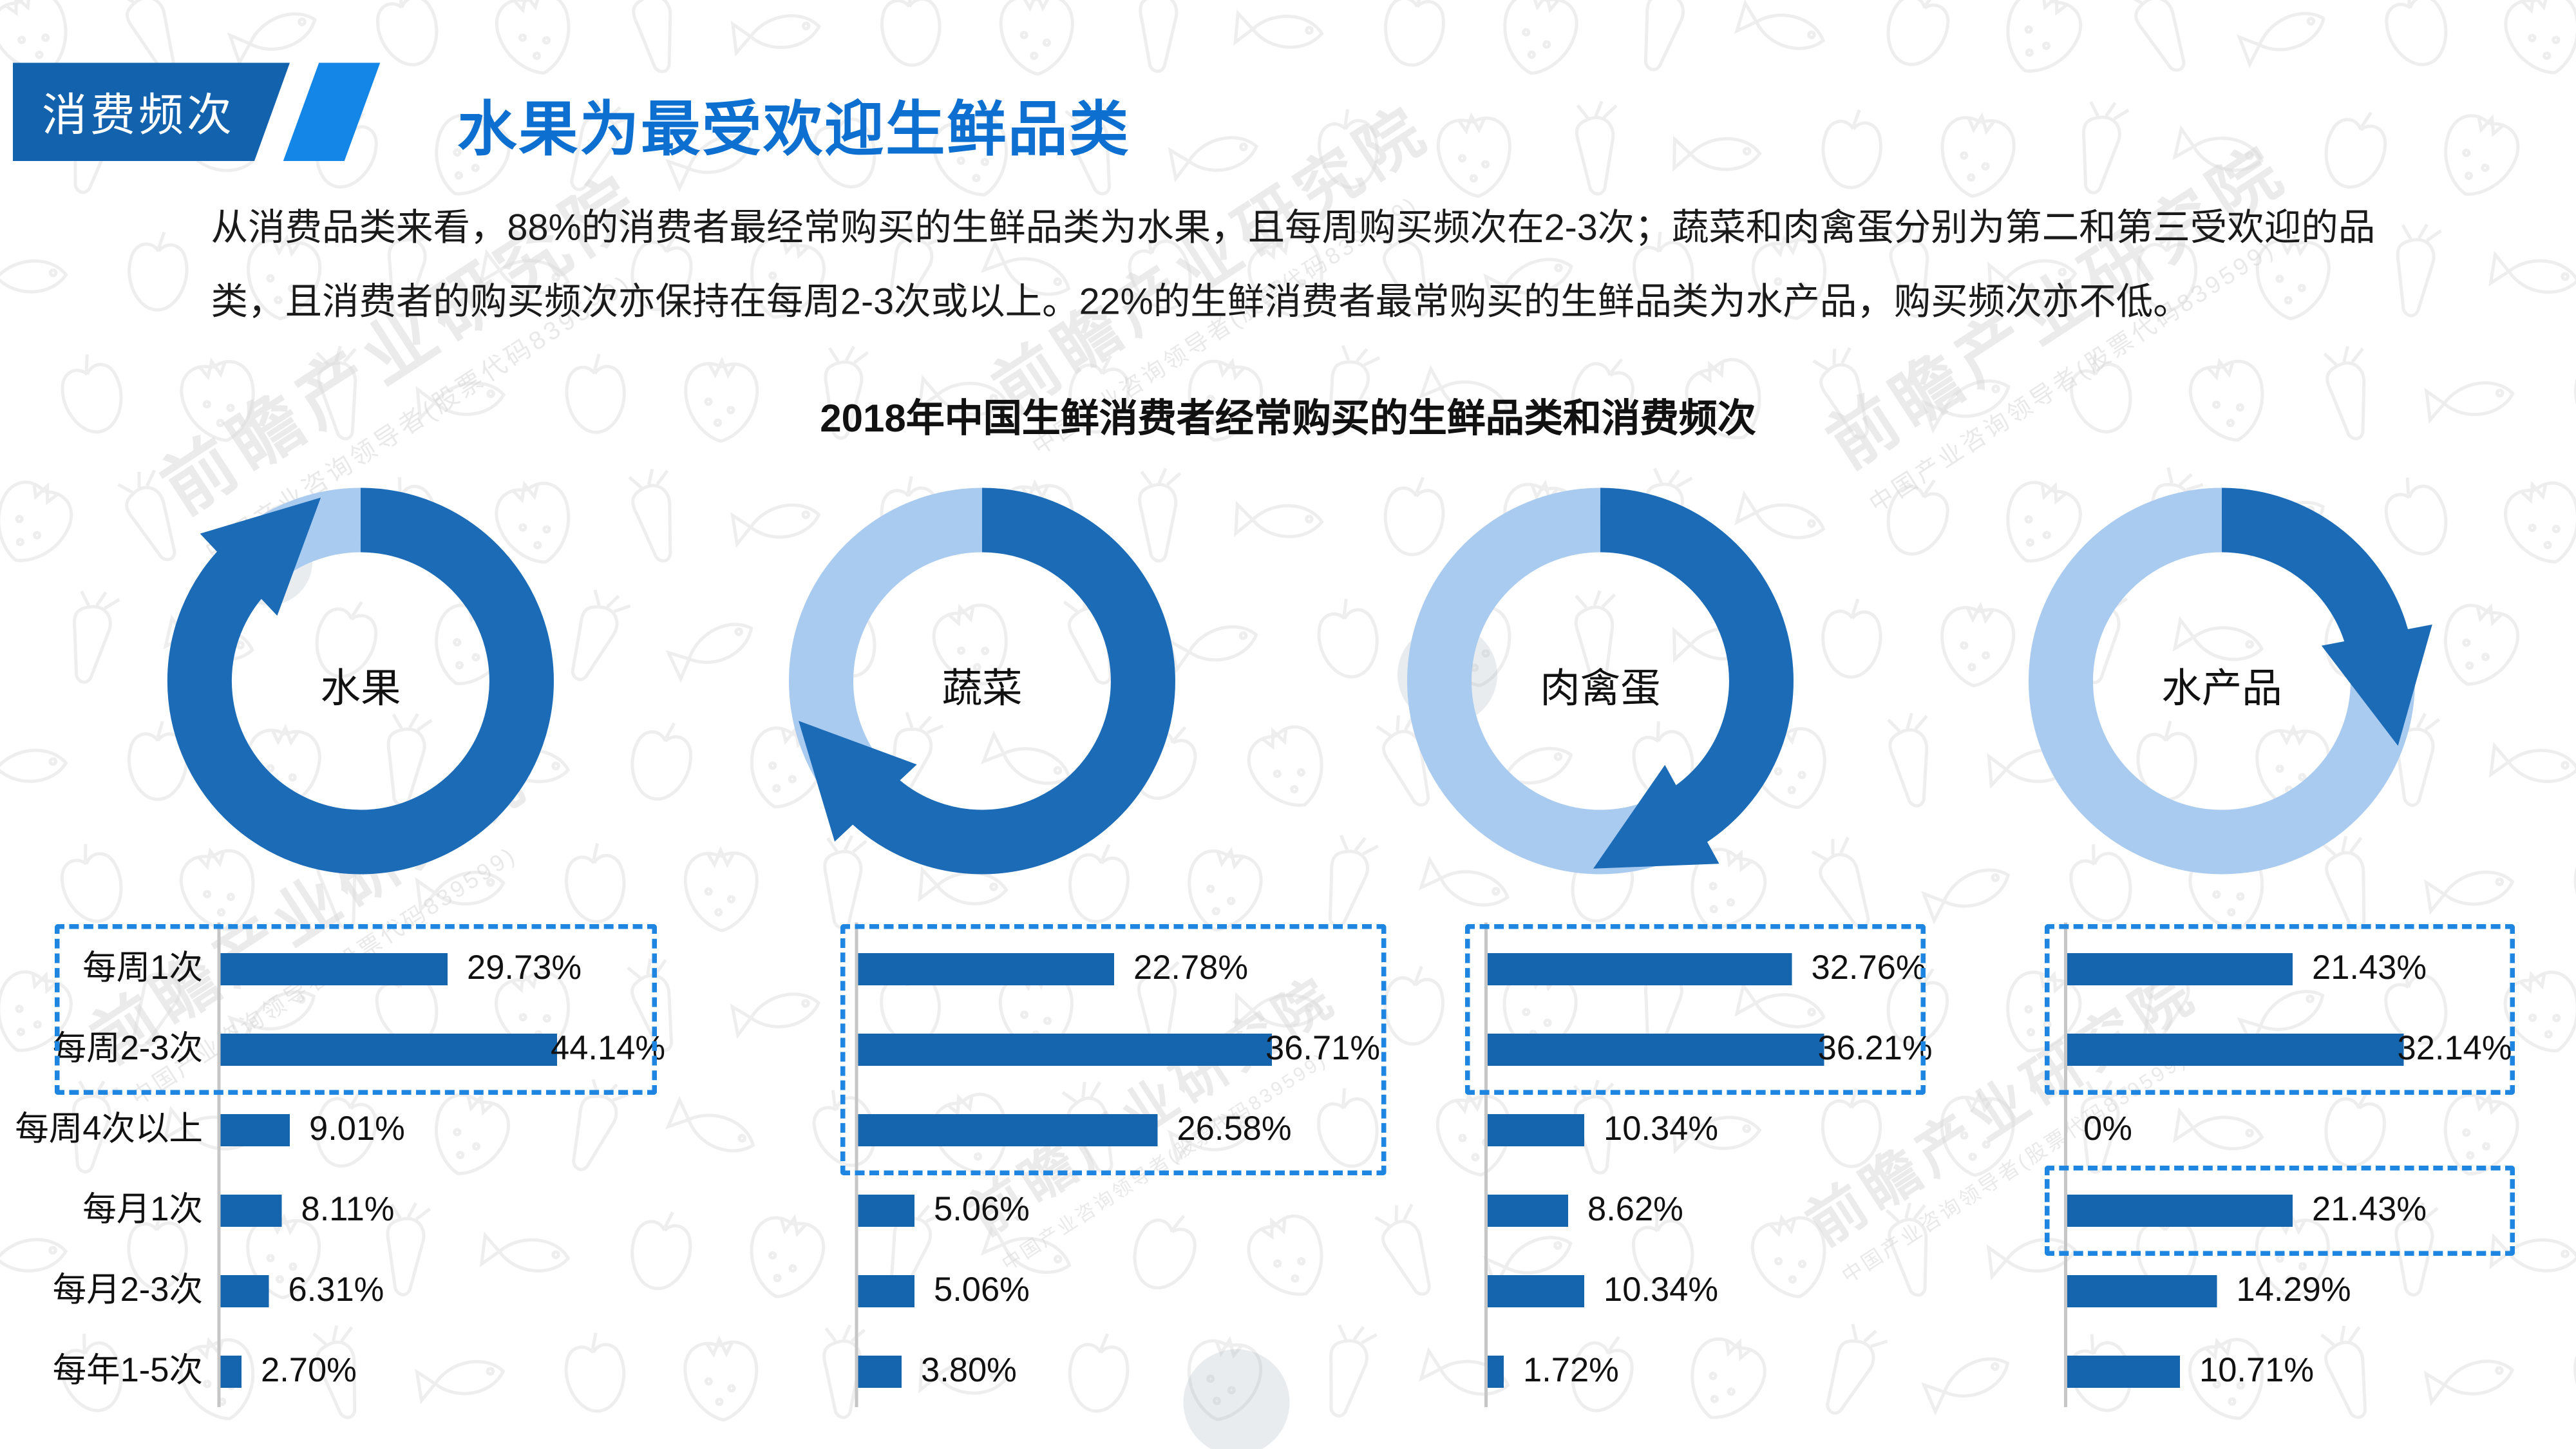 The image size is (2576, 1449). Describe the element at coordinates (143, 969) in the screenshot. I see `bar-category-label: 每周1次` at that location.